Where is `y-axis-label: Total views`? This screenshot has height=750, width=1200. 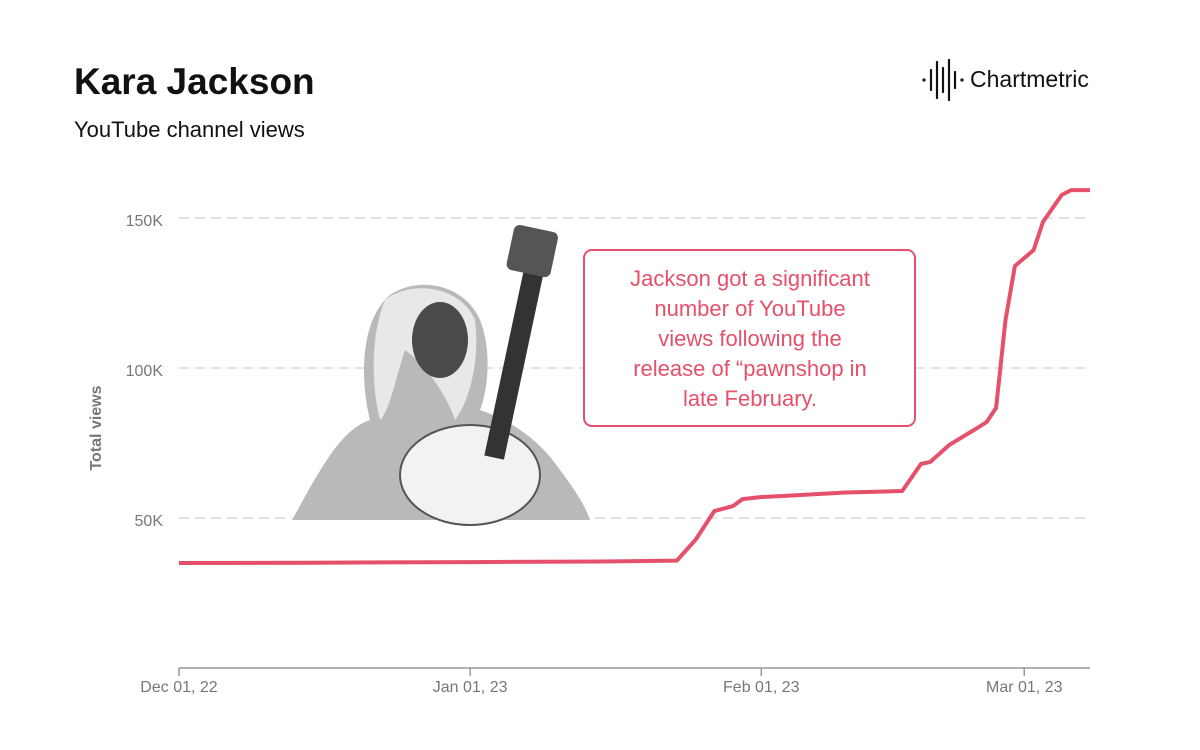
y-axis-label: Total views is located at coordinates (96, 427).